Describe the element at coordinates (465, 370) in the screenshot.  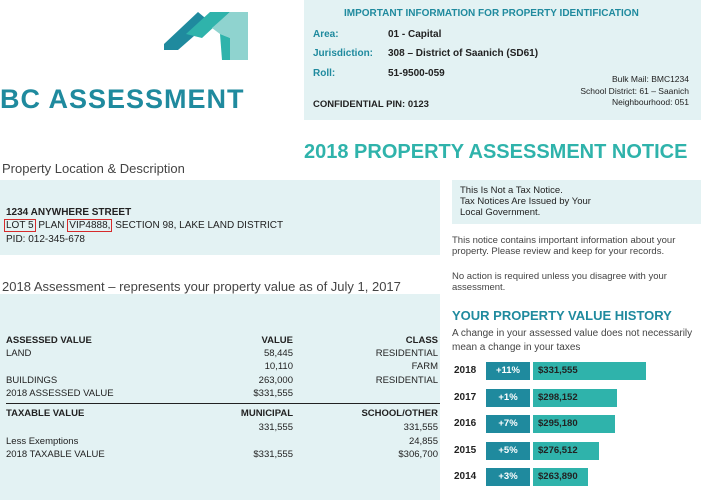
I see `history-year: 2018` at that location.